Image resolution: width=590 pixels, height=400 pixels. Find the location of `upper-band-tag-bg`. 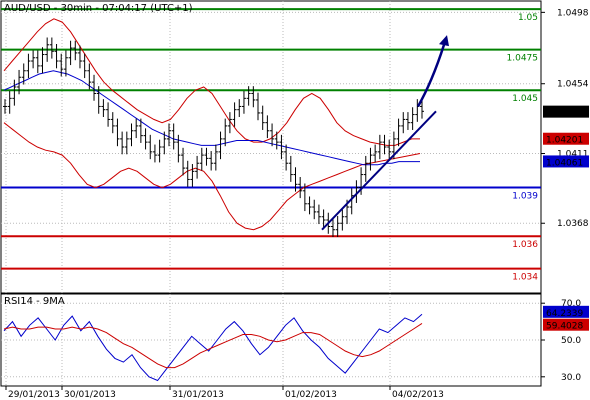

upper-band-tag-bg is located at coordinates (566, 138).